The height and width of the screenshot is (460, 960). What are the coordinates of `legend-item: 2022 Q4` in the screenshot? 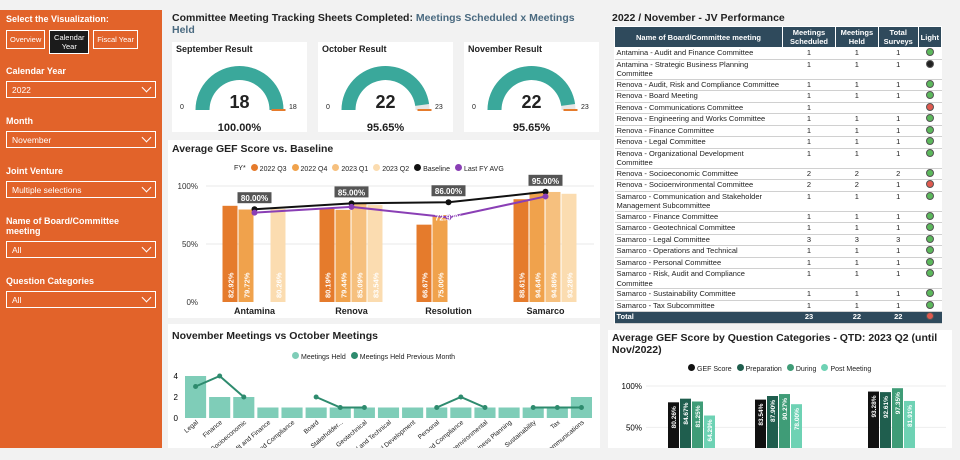 It's located at (309, 168).